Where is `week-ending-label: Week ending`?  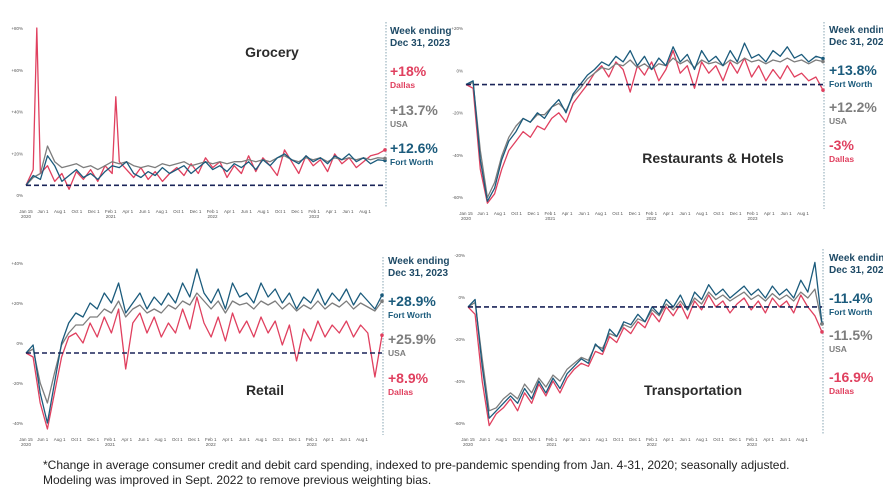 week-ending-label: Week ending is located at coordinates (421, 31).